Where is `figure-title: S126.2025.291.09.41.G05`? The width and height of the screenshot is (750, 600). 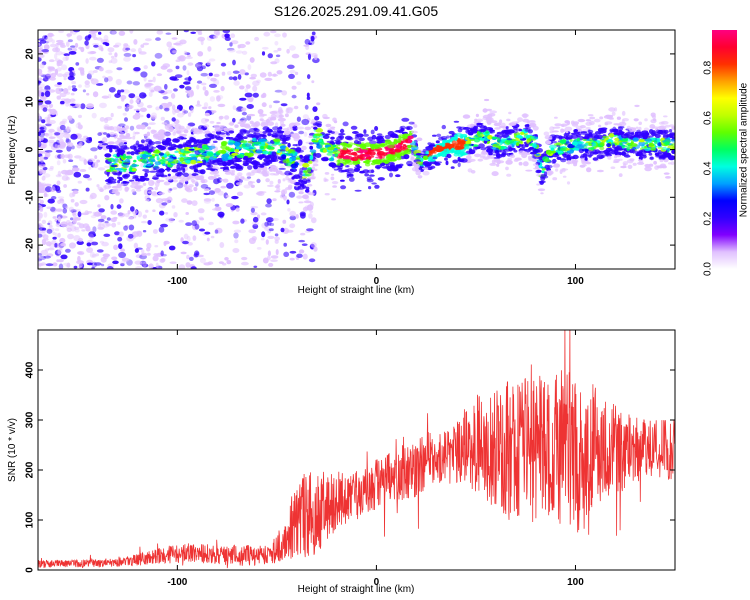
figure-title: S126.2025.291.09.41.G05 is located at coordinates (356, 11).